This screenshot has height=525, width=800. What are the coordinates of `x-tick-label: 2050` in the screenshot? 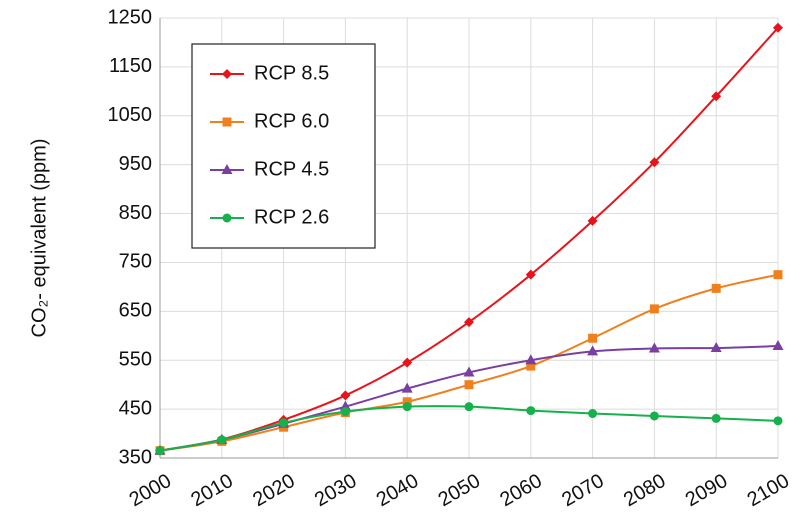 It's located at (460, 490).